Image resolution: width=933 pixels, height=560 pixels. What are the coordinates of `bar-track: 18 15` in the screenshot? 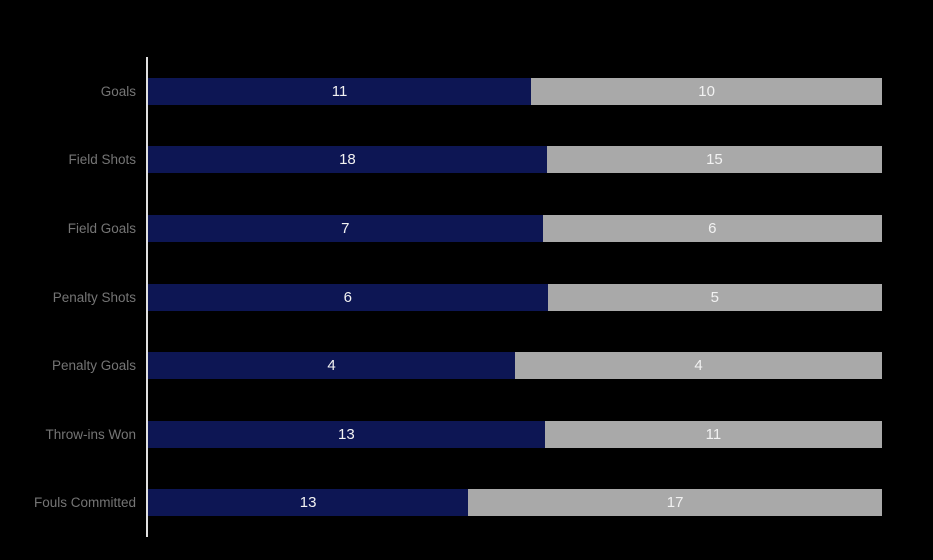 It's located at (515, 160).